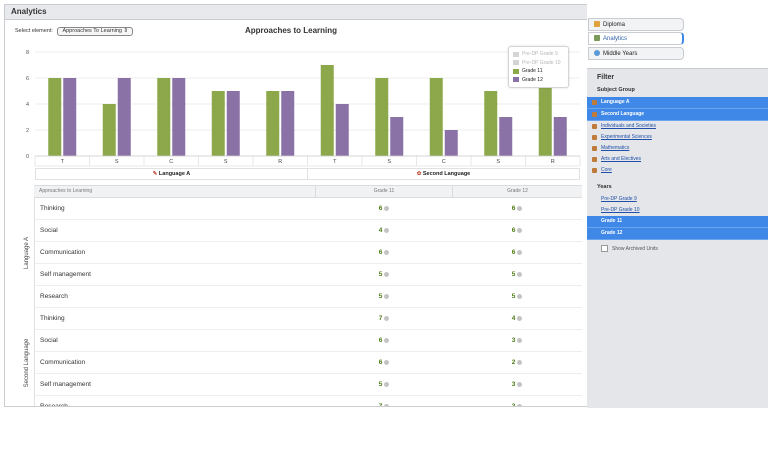 Image resolution: width=768 pixels, height=461 pixels. Describe the element at coordinates (677, 222) in the screenshot. I see `filter-item: Grade 11` at that location.